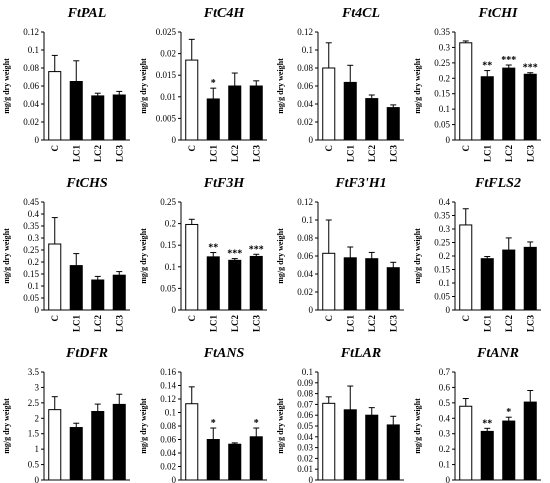  What do you see at coordinates (305, 238) in the screenshot?
I see `y-tick-label: 0.08` at bounding box center [305, 238].